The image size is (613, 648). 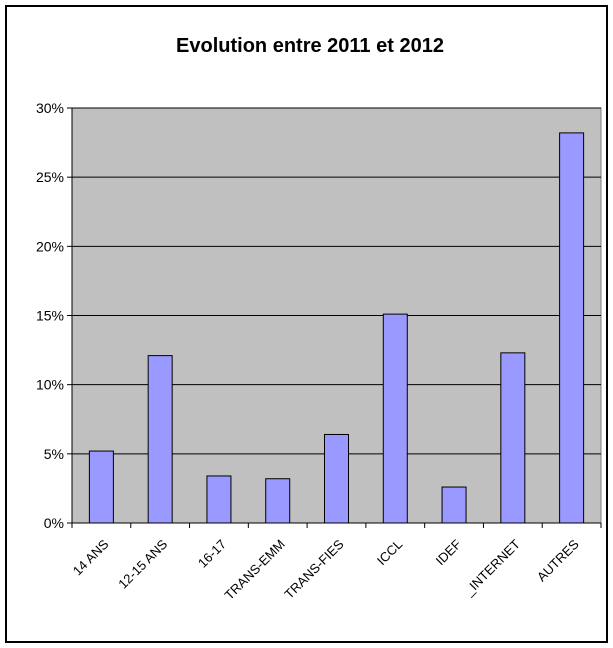 I want to click on y-tick-label-6: 30%, so click(x=50, y=108).